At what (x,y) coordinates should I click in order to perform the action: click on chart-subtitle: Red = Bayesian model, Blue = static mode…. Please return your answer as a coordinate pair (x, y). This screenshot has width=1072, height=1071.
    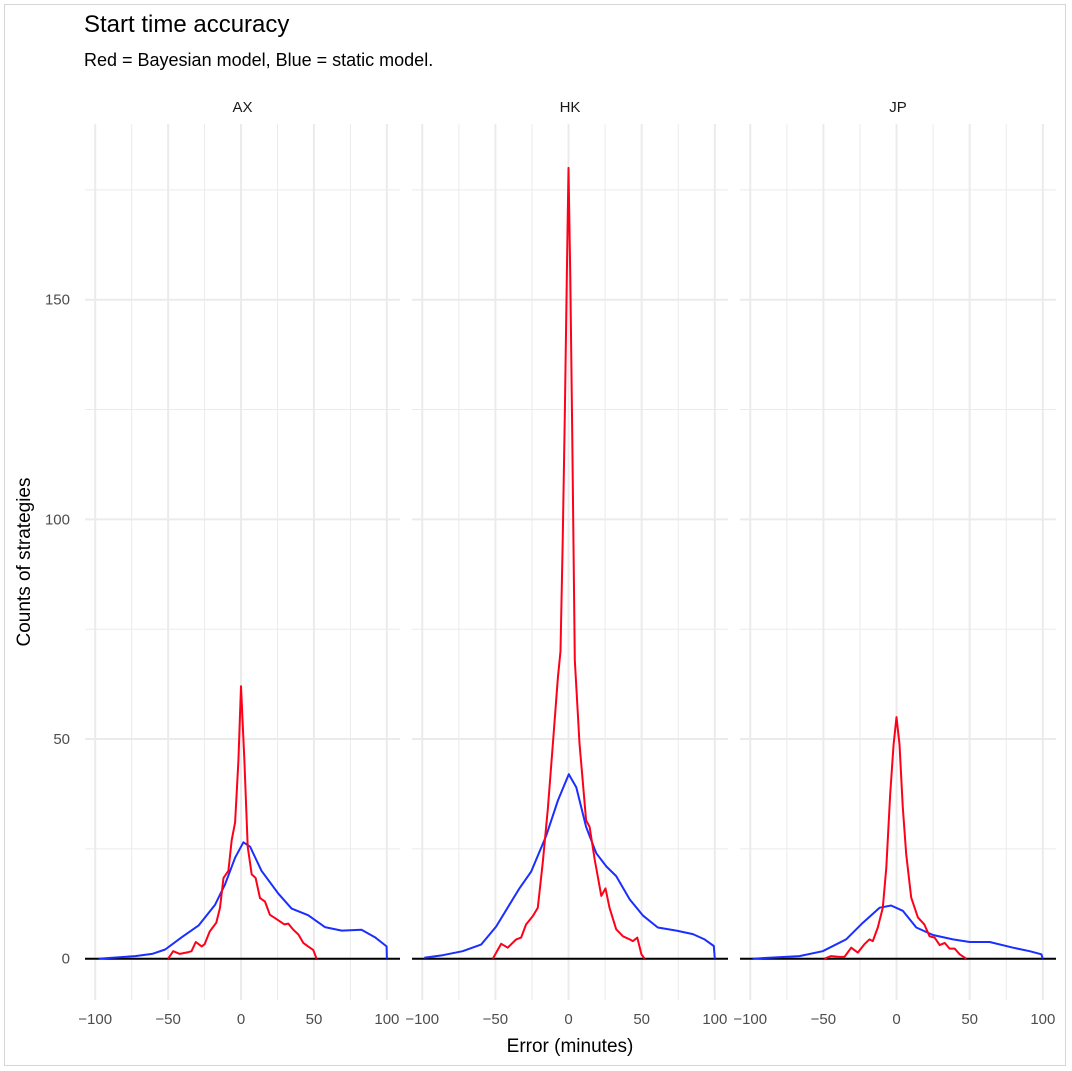
    Looking at the image, I should click on (259, 60).